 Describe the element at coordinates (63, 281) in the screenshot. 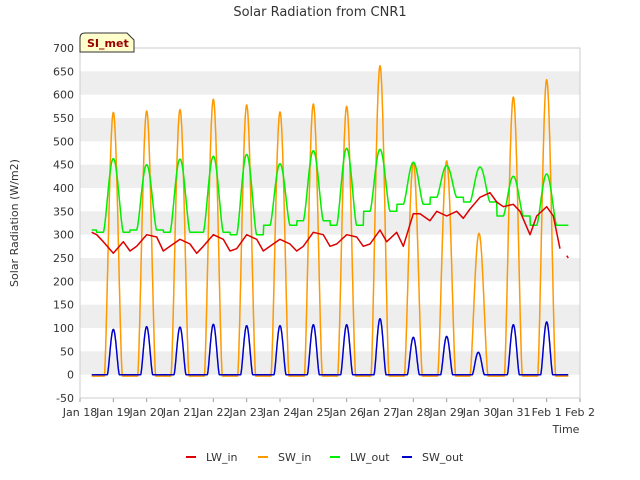

I see `y-tick-label: 200` at that location.